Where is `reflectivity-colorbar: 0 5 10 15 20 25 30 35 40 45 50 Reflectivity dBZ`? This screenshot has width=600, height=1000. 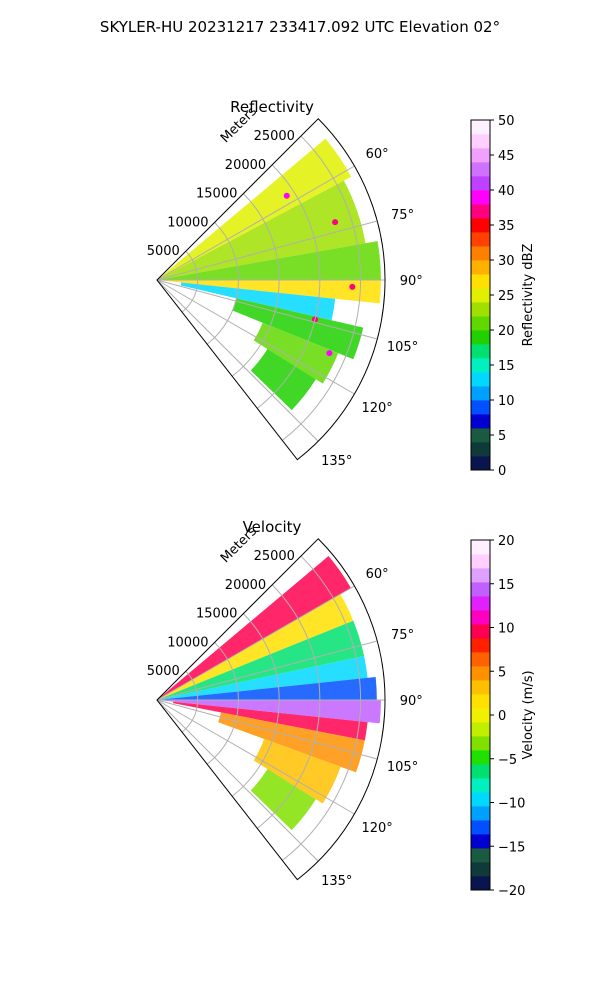 reflectivity-colorbar: 0 5 10 15 20 25 30 35 40 45 50 Reflectivity dBZ is located at coordinates (503, 296).